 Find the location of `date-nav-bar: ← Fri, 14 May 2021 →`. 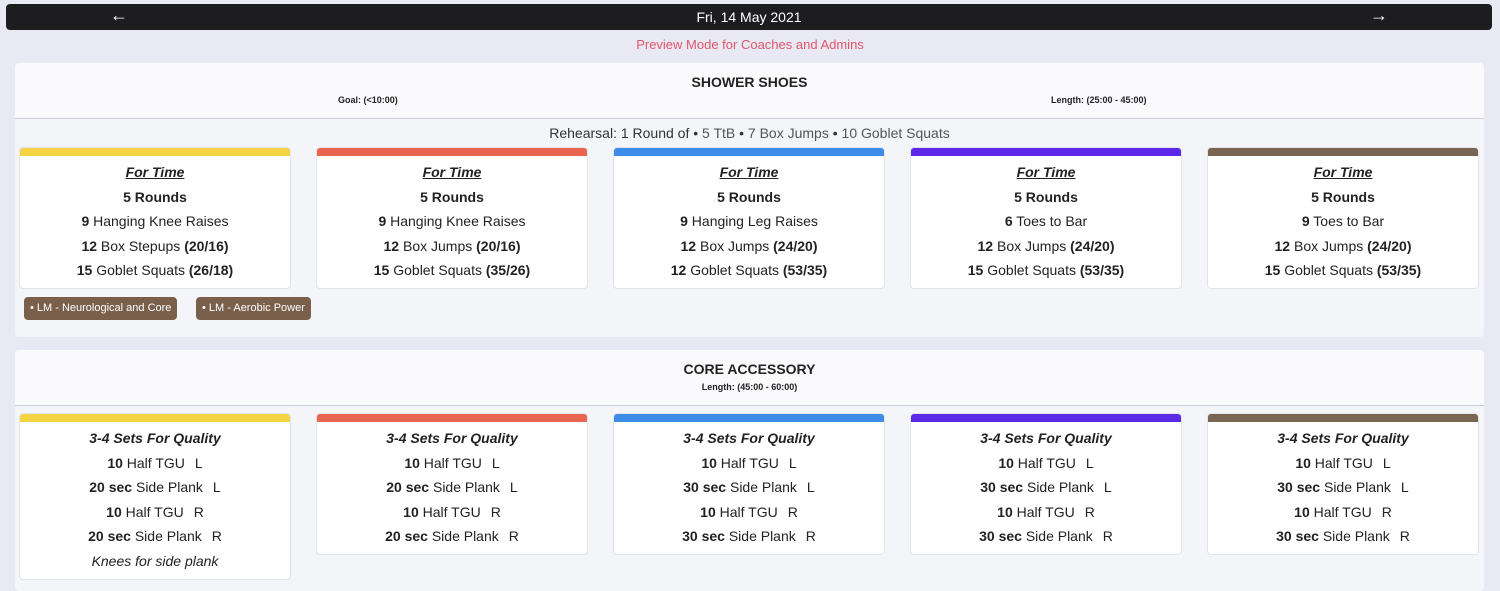

date-nav-bar: ← Fri, 14 May 2021 → is located at coordinates (749, 17).